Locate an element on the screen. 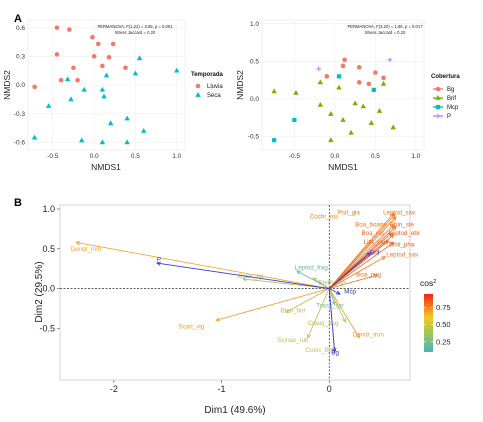 The width and height of the screenshot is (483, 422). colorbar-title: cos2 is located at coordinates (428, 283).